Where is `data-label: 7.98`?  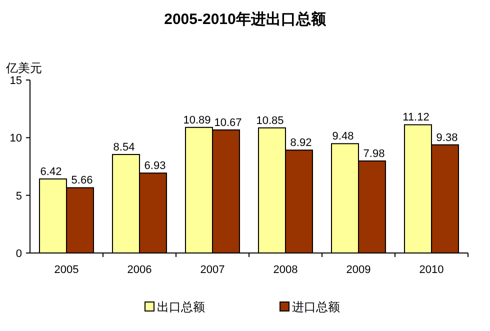 data-label: 7.98 is located at coordinates (374, 154).